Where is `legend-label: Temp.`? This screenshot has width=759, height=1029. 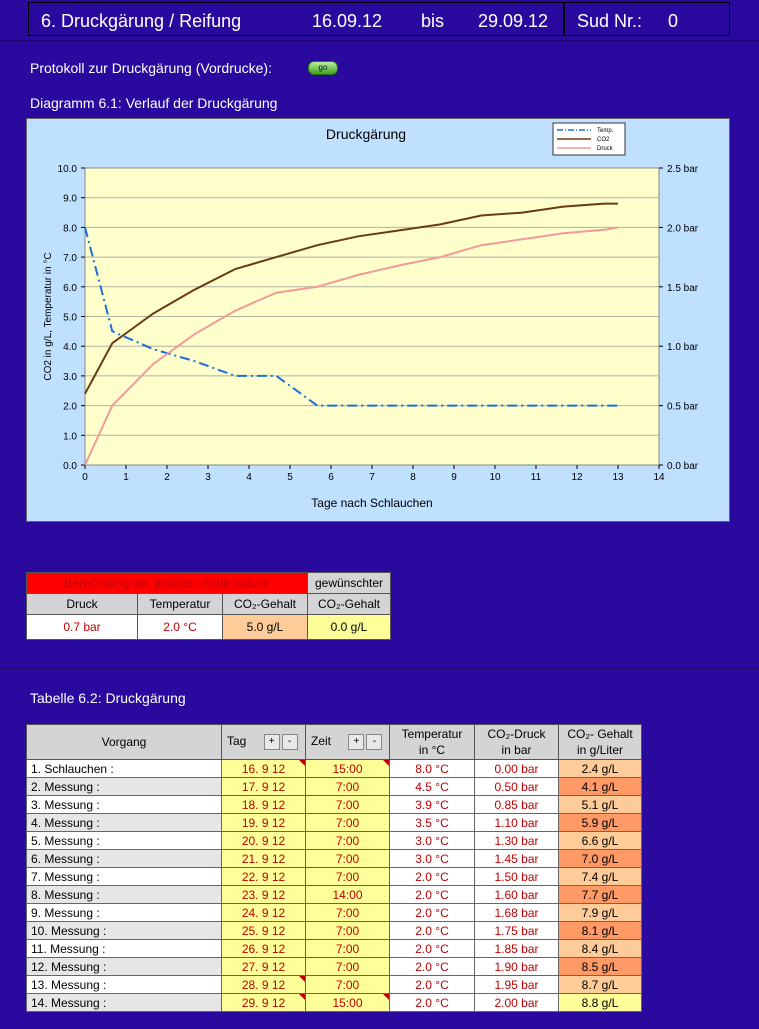 legend-label: Temp. is located at coordinates (605, 131).